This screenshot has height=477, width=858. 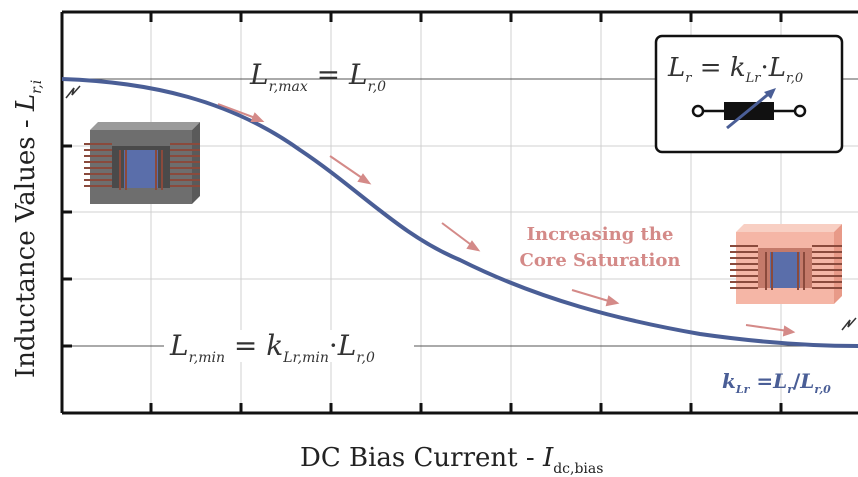 I want to click on break-mark-left, so click(x=73, y=92).